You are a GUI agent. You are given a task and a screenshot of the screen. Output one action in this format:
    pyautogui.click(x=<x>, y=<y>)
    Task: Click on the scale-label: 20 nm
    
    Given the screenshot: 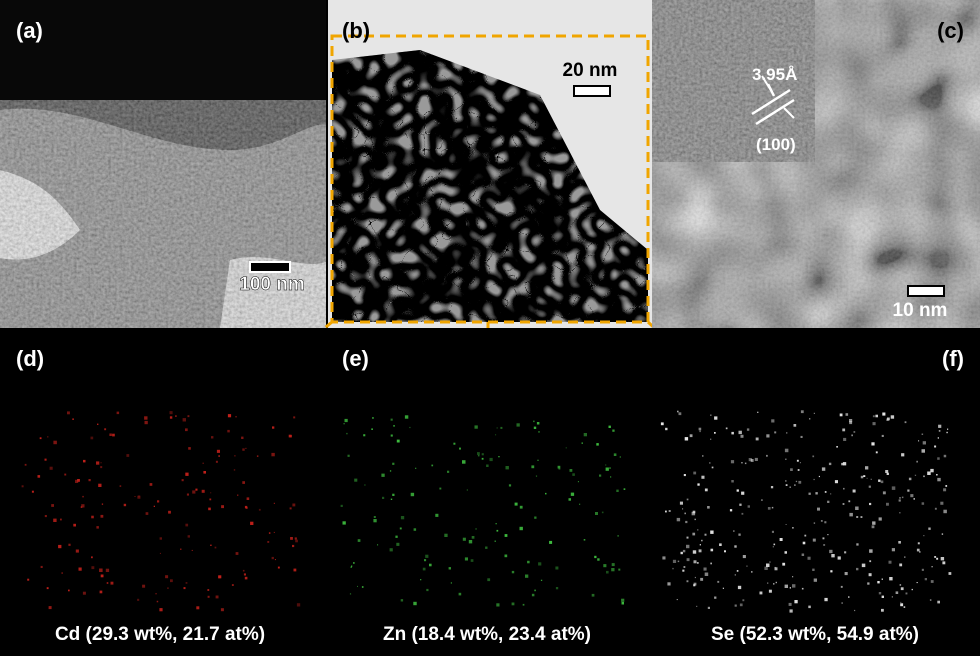 What is the action you would take?
    pyautogui.click(x=590, y=70)
    